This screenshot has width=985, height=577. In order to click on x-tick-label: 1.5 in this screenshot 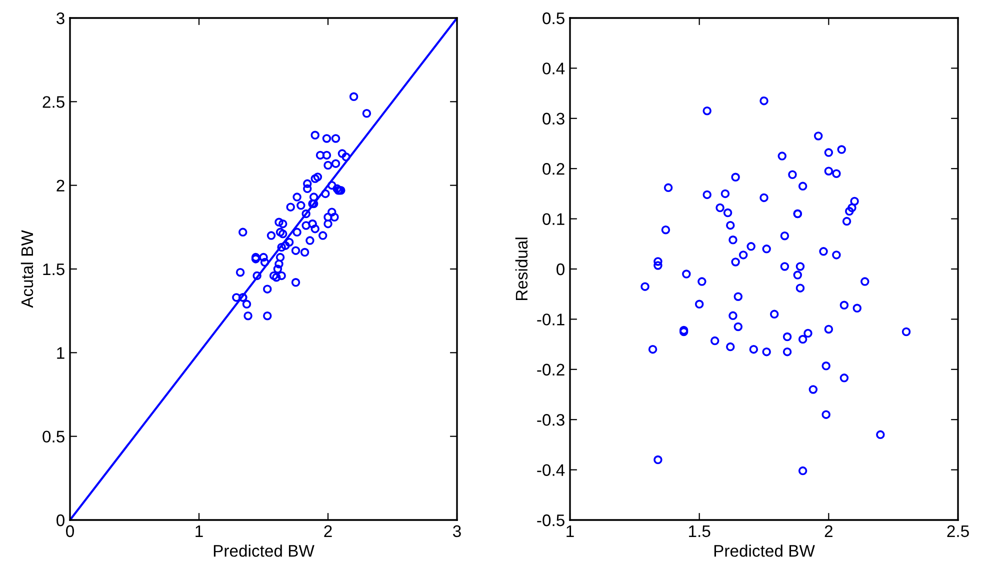, I will do `click(699, 531)`.